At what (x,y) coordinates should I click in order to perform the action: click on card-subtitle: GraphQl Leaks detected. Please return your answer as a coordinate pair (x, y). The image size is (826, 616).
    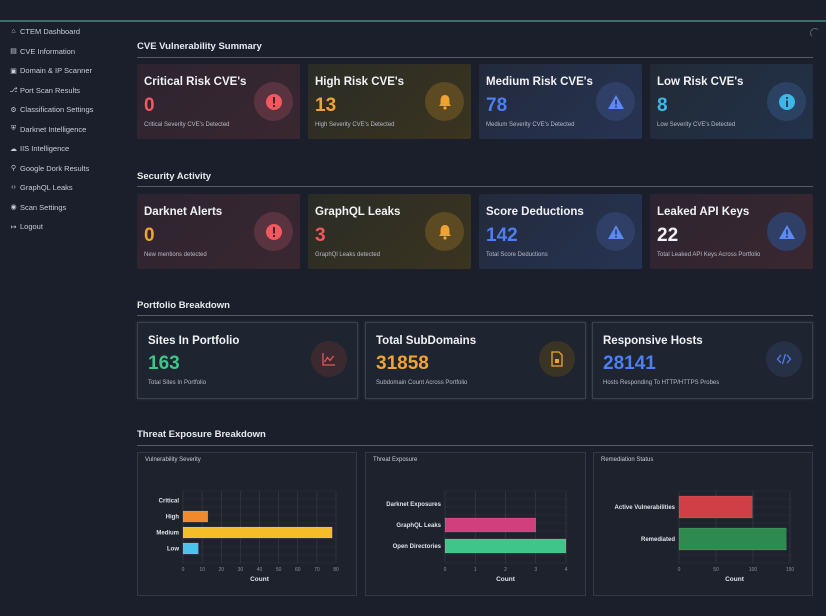
    Looking at the image, I should click on (348, 255).